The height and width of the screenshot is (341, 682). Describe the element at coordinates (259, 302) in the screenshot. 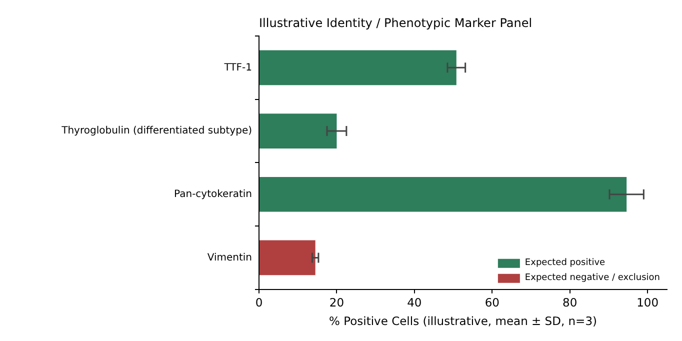

I see `x-tick-label: 0` at that location.